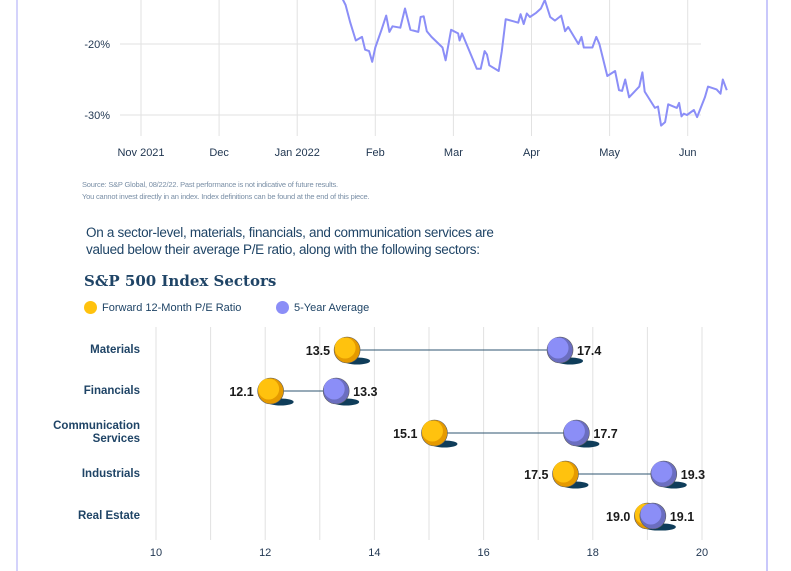 This screenshot has width=791, height=571. I want to click on category-label: Materials, so click(115, 350).